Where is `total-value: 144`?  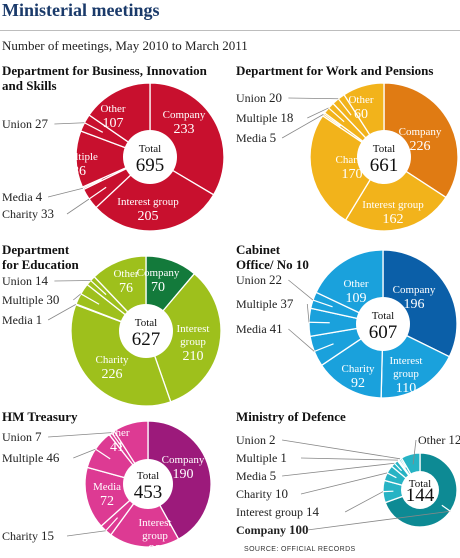 total-value: 144 is located at coordinates (420, 495).